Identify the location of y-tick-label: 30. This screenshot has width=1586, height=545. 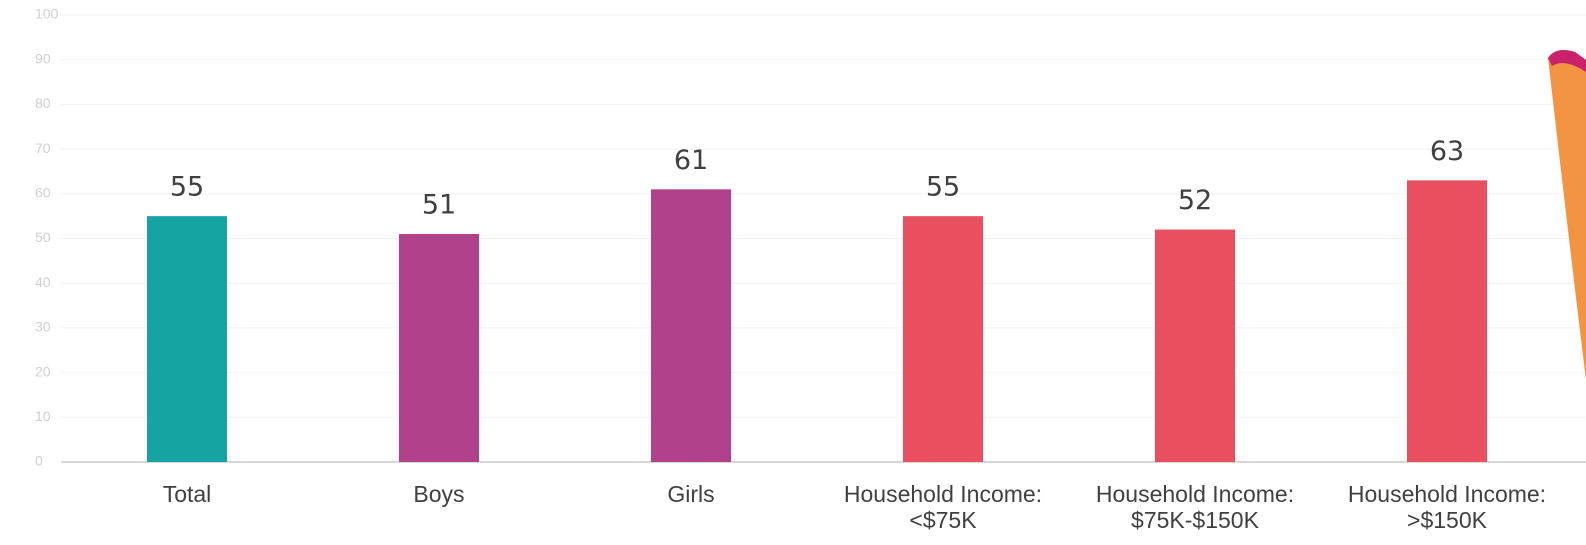
(43, 327).